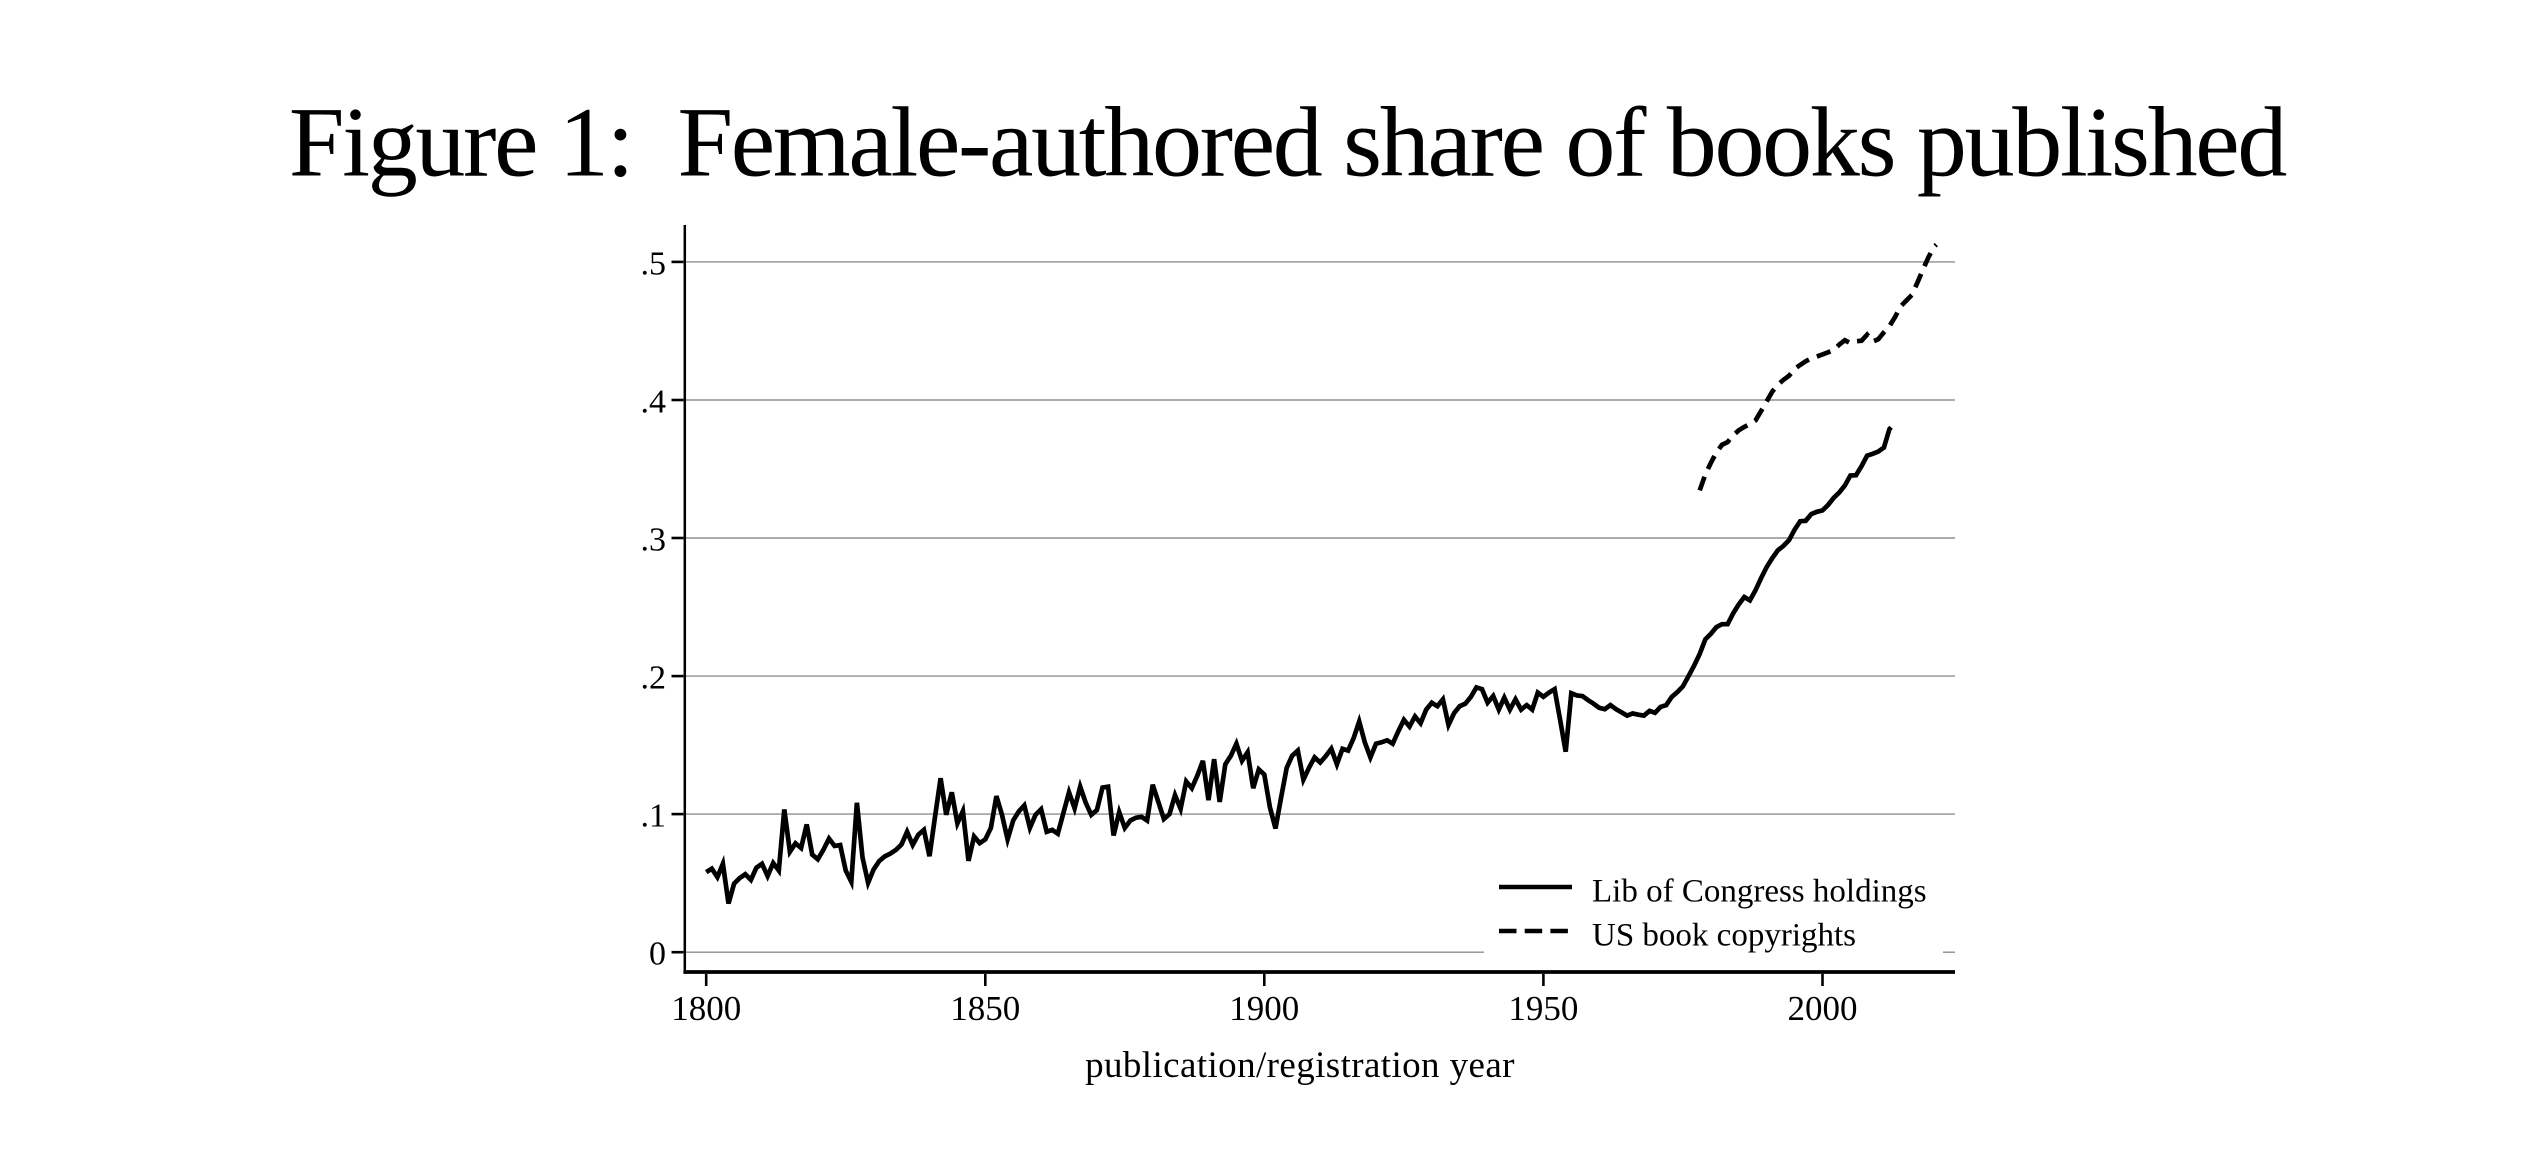 Image resolution: width=2532 pixels, height=1170 pixels. What do you see at coordinates (1264, 1008) in the screenshot?
I see `svg-text: 1900` at bounding box center [1264, 1008].